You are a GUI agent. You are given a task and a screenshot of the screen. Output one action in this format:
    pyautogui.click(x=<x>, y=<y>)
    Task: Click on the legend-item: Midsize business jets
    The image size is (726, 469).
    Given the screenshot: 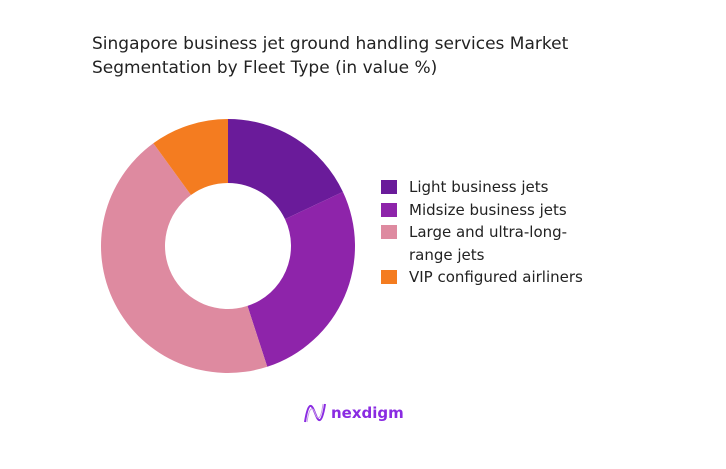 What is the action you would take?
    pyautogui.click(x=495, y=210)
    